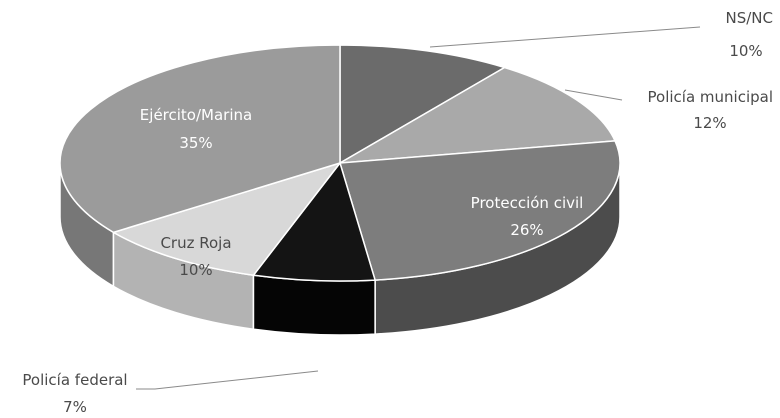 The width and height of the screenshot is (780, 418). Describe the element at coordinates (74, 380) in the screenshot. I see `slice-label-name-policia-federal: Policía federal` at that location.